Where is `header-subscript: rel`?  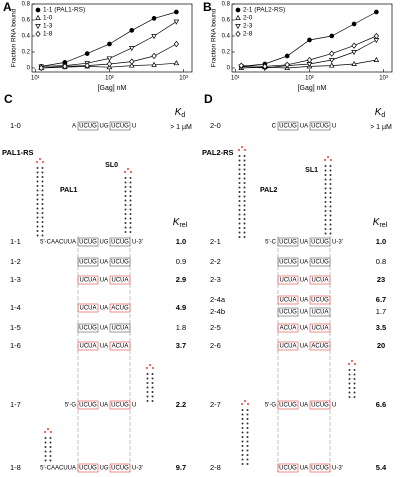
header-subscript: rel is located at coordinates (383, 225).